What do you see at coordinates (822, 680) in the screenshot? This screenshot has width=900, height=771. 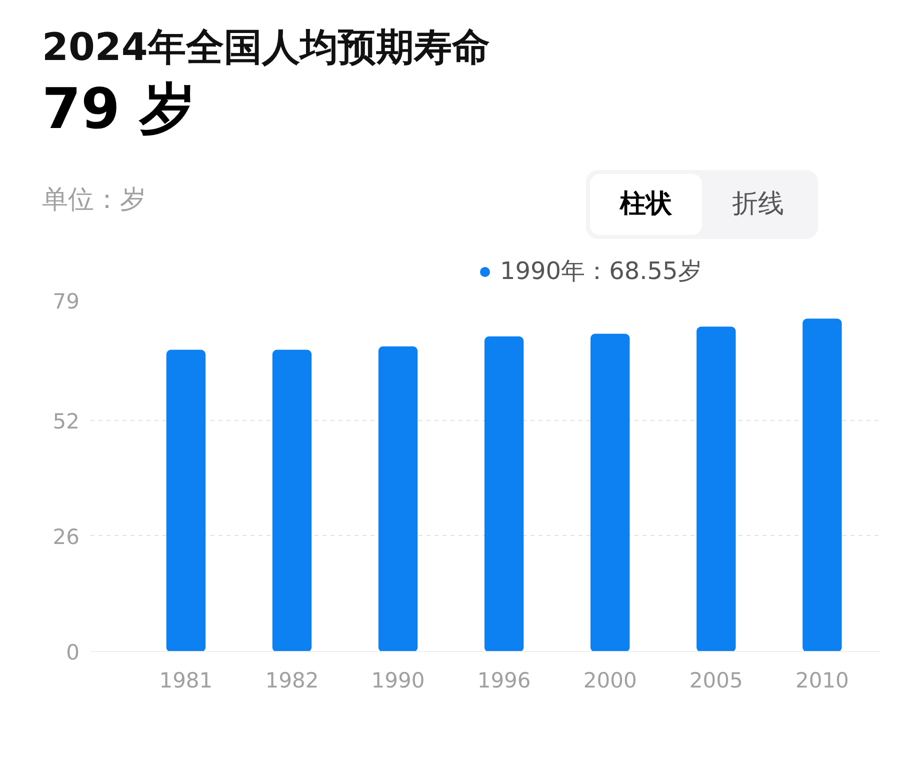 I see `x-tick-label: 2010` at bounding box center [822, 680].